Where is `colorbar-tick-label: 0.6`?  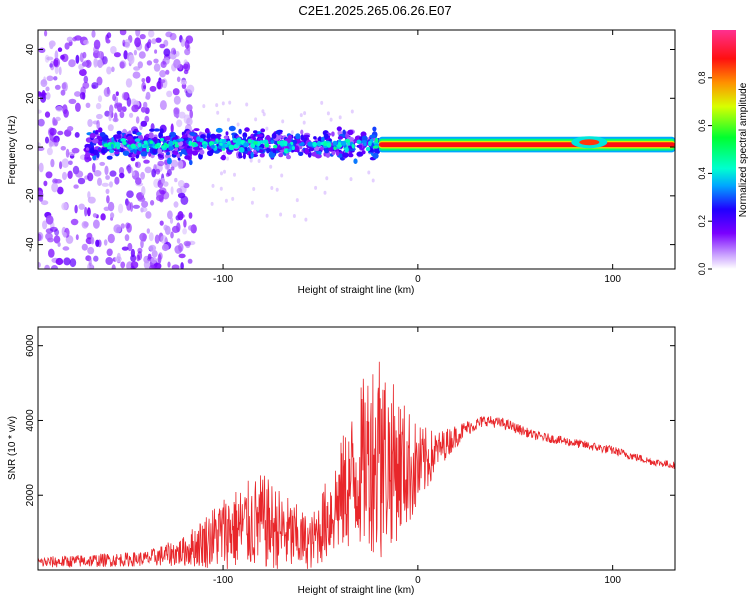 colorbar-tick-label: 0.6 is located at coordinates (702, 125).